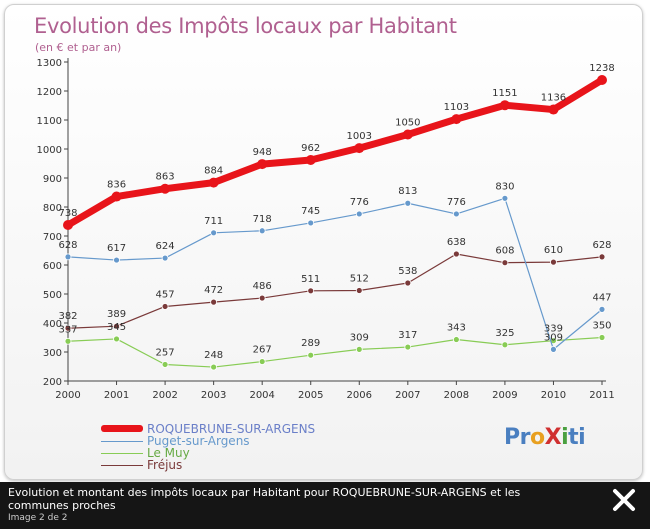 The height and width of the screenshot is (529, 650). What do you see at coordinates (456, 202) in the screenshot?
I see `data-label: 776` at bounding box center [456, 202].